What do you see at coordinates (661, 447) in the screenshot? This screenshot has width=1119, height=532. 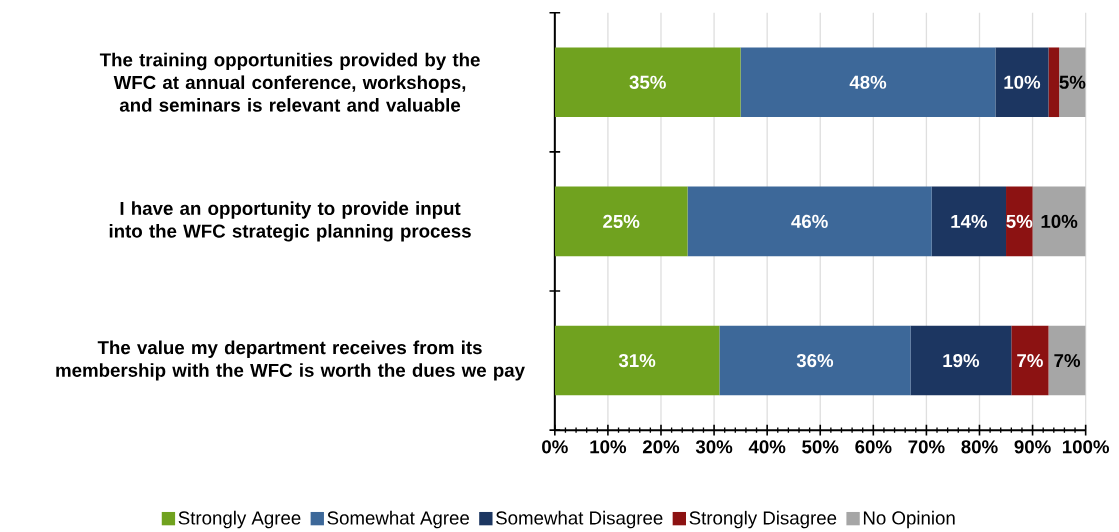 I see `x-tick-label: 20%` at bounding box center [661, 447].